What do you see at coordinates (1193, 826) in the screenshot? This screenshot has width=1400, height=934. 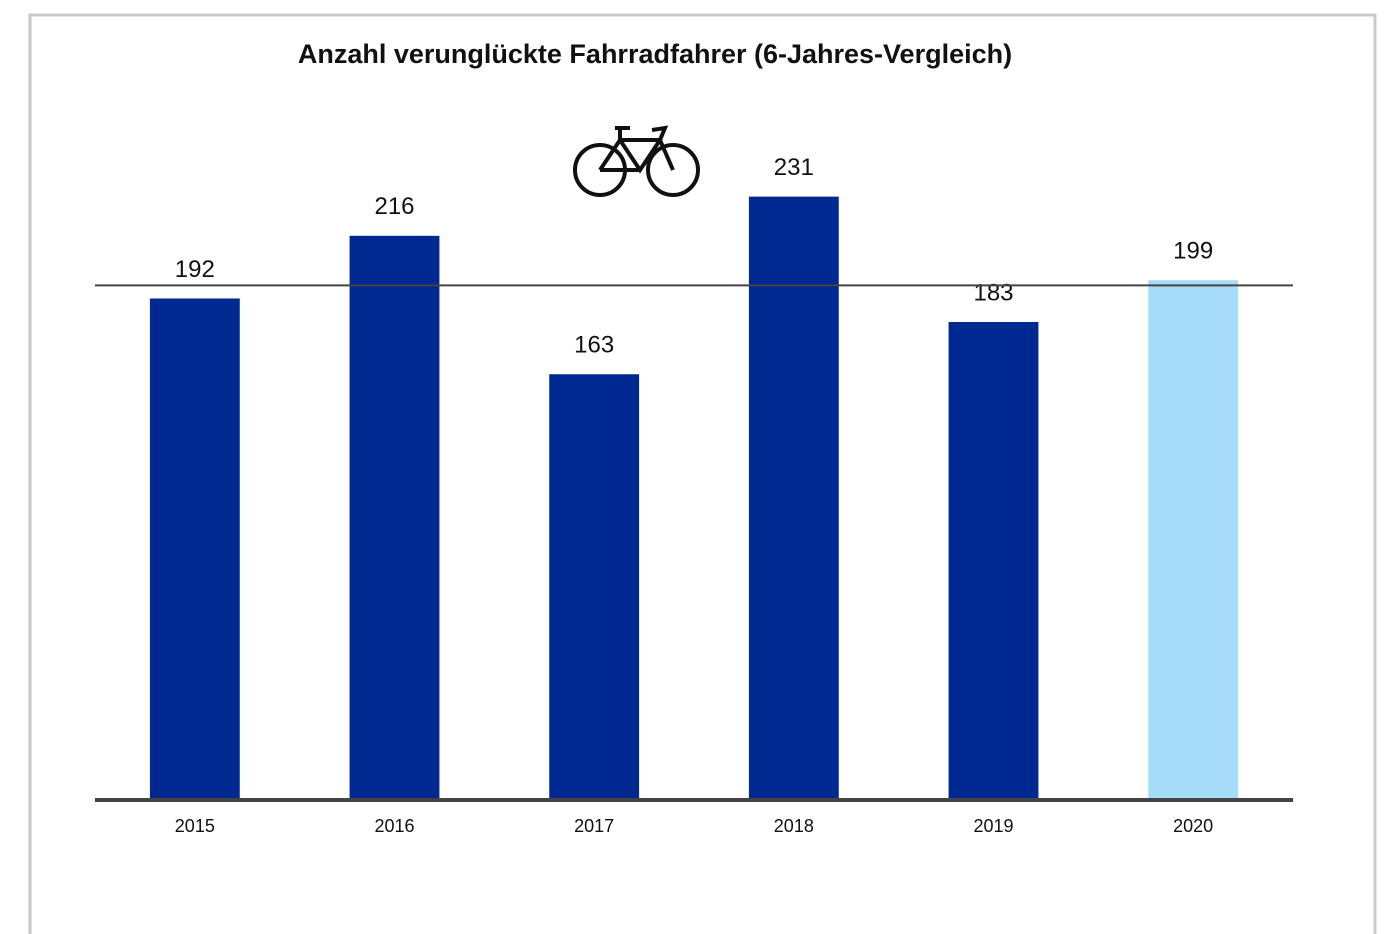 I see `x-tick-label: 2020` at bounding box center [1193, 826].